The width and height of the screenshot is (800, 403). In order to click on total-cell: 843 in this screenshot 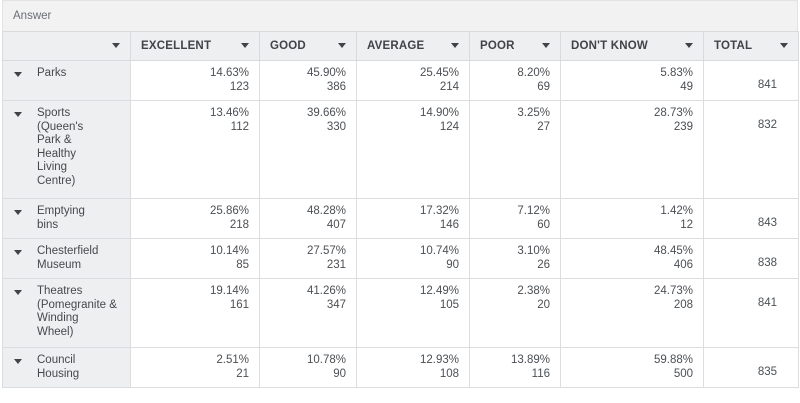, I will do `click(751, 218)`.